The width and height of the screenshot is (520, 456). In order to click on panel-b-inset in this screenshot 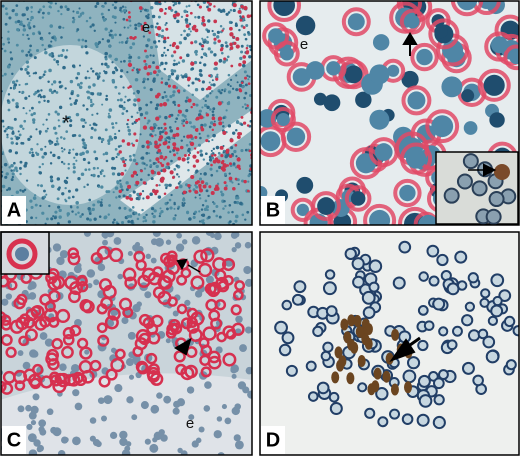, I will do `click(477, 188)`.